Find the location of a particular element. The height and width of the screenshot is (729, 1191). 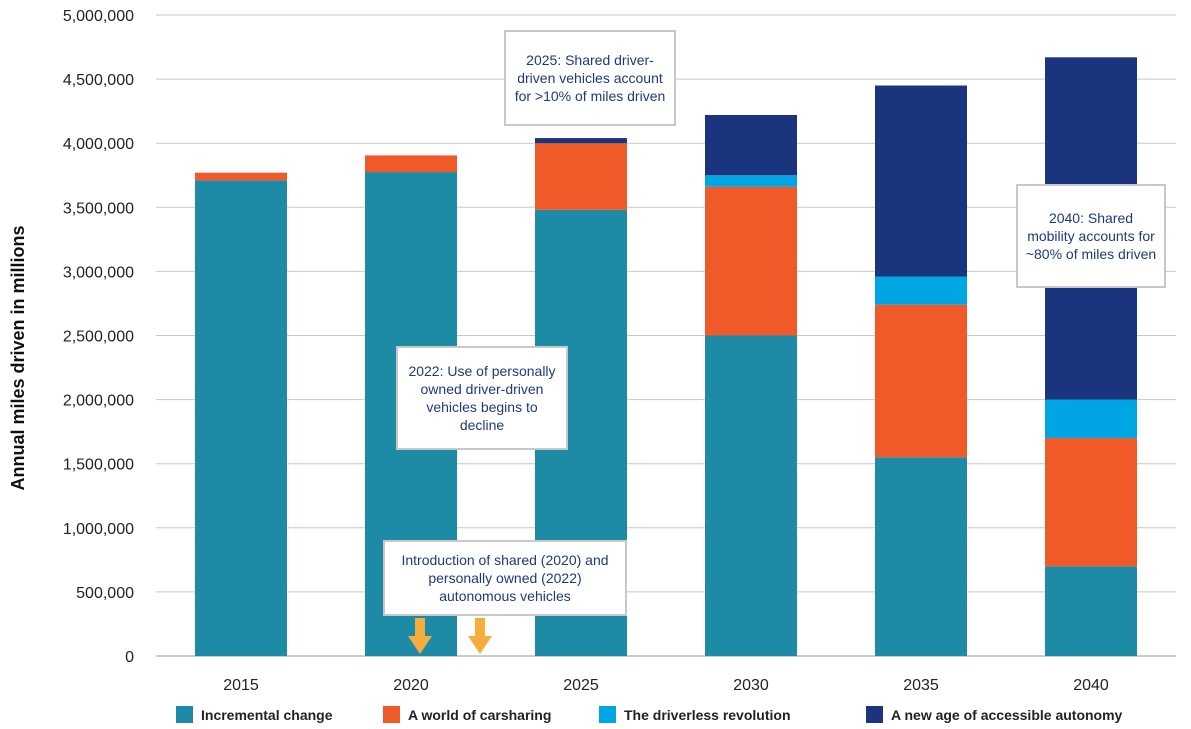

legend-item-incremental-change: Incremental change is located at coordinates (254, 714).